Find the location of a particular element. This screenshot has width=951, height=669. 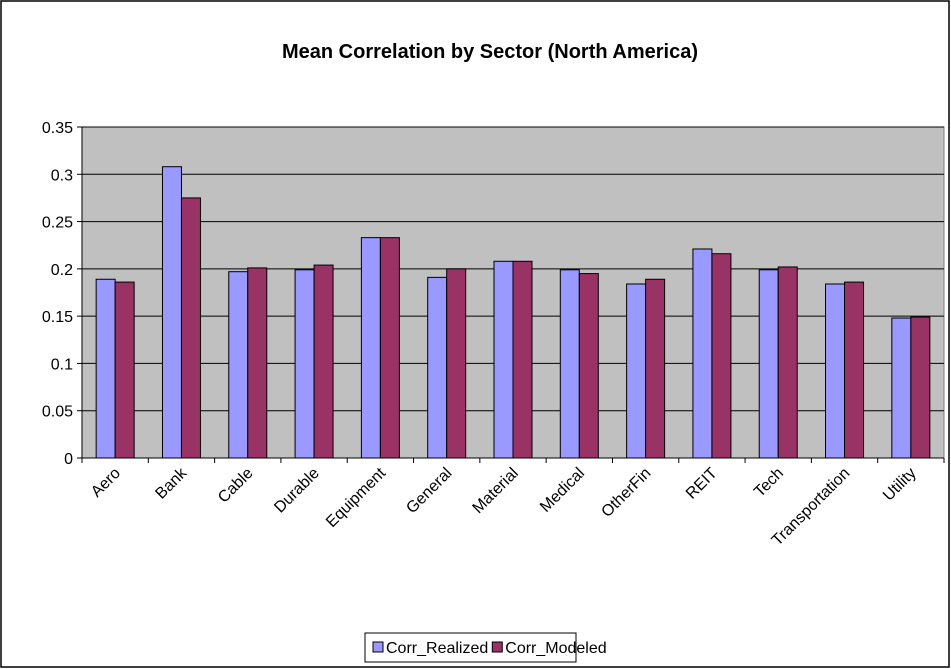

legend-label: Corr_Modeled is located at coordinates (555, 648).